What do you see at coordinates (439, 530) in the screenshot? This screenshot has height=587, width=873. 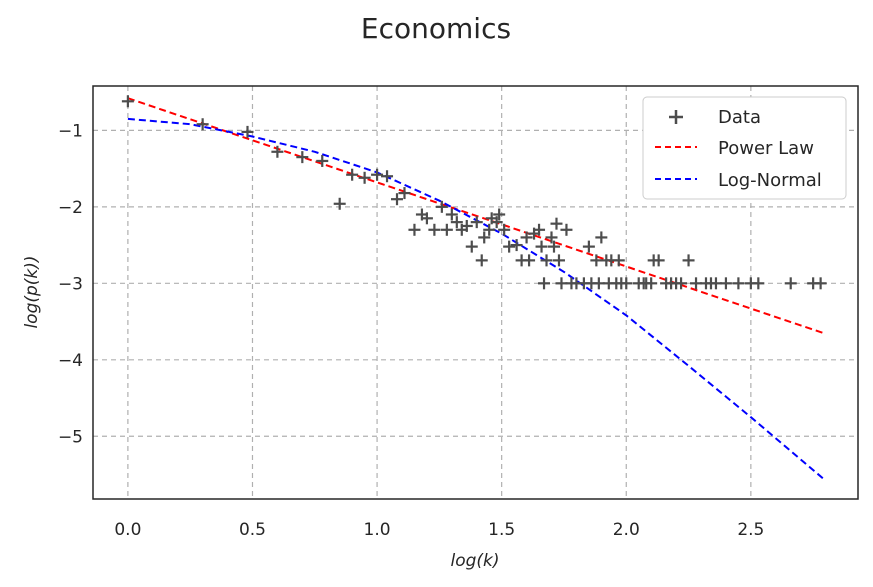 I see `x-ticks: 0.0 0.5 1.0 1.5 2.0 2.5` at bounding box center [439, 530].